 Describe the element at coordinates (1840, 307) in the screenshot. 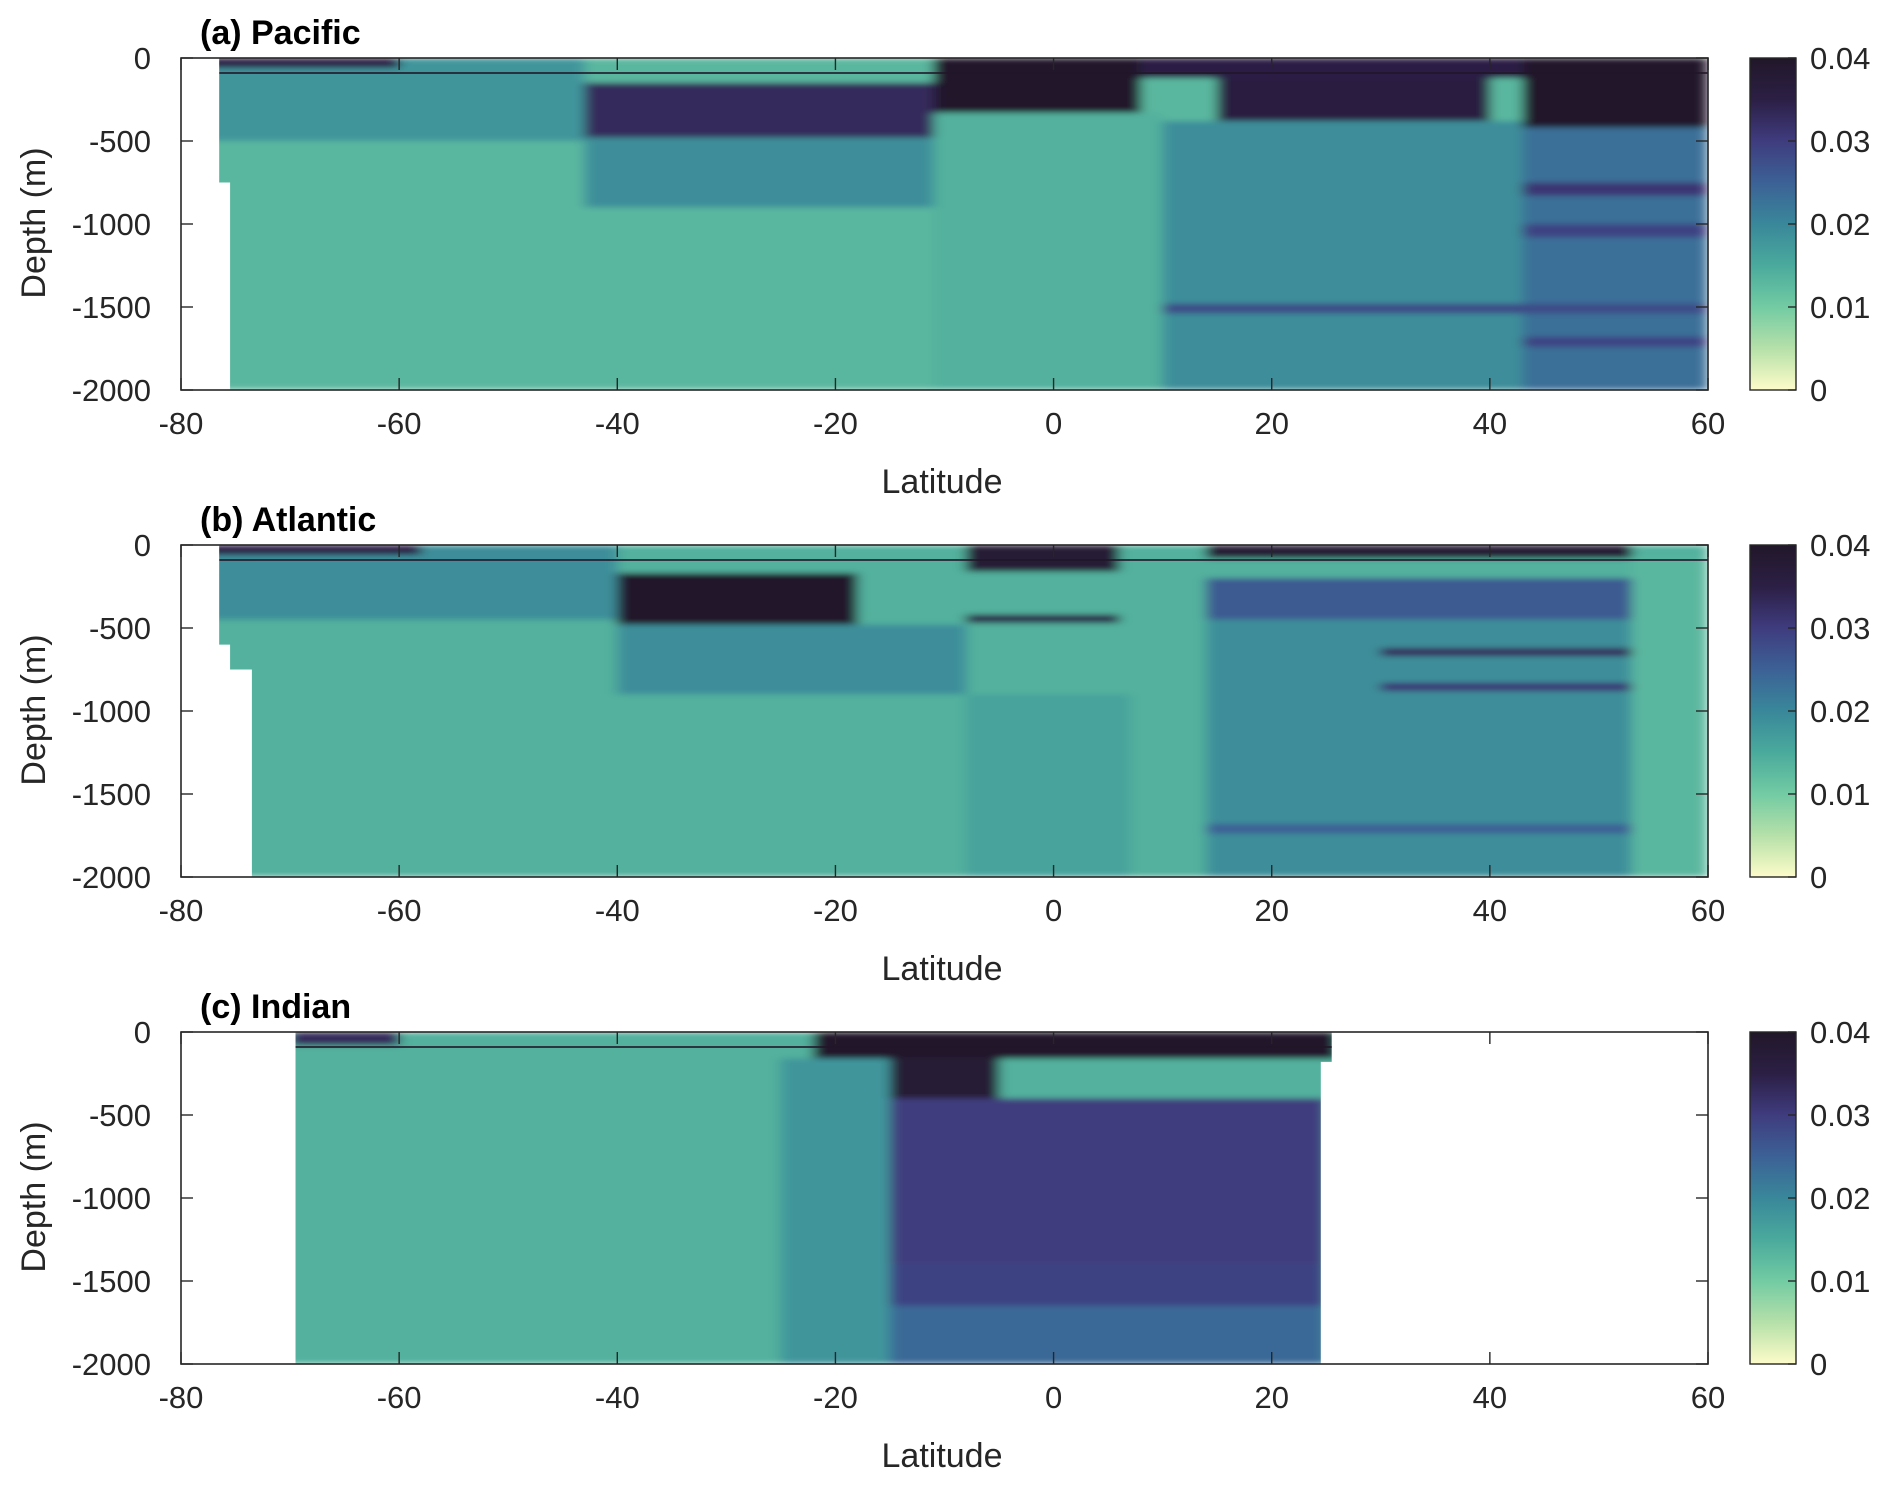

I see `colorbar-tick-label: 0.01` at that location.